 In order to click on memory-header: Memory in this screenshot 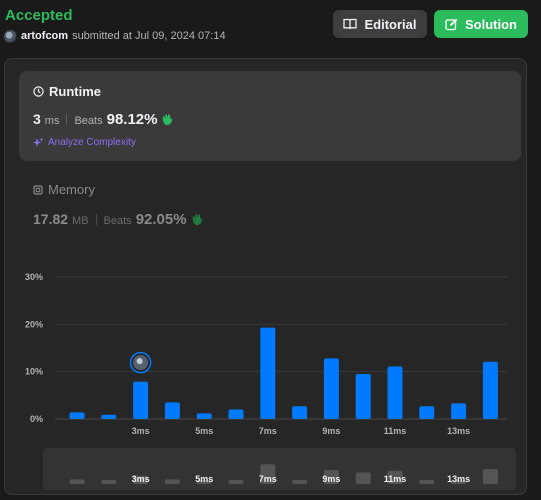, I will do `click(64, 189)`.